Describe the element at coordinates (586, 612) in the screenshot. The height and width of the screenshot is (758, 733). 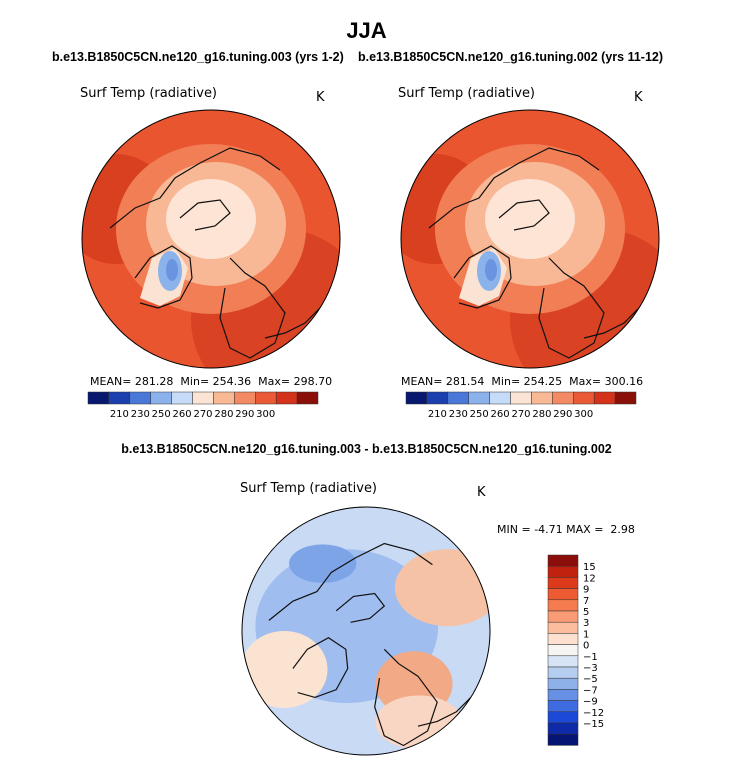
I see `colorbar-tick-label: 5` at that location.